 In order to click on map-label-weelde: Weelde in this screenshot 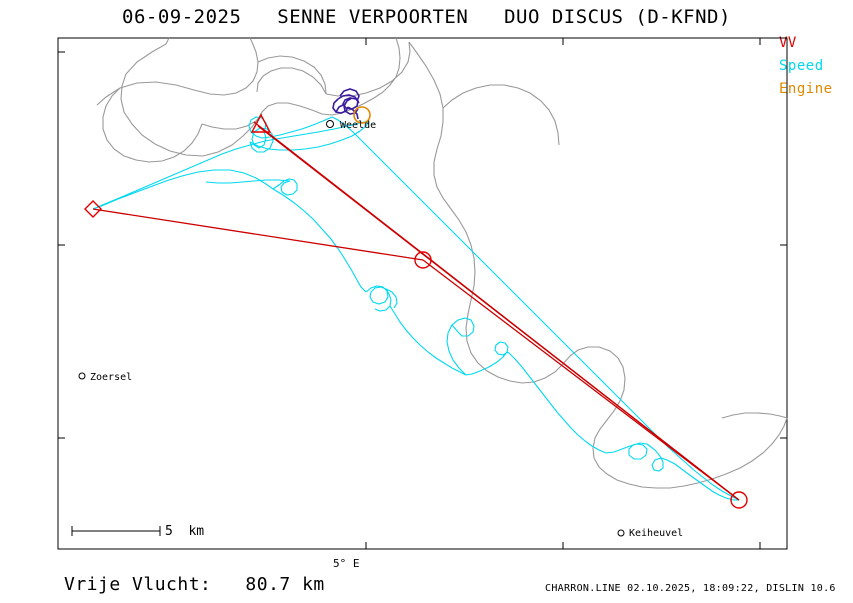, I will do `click(358, 125)`.